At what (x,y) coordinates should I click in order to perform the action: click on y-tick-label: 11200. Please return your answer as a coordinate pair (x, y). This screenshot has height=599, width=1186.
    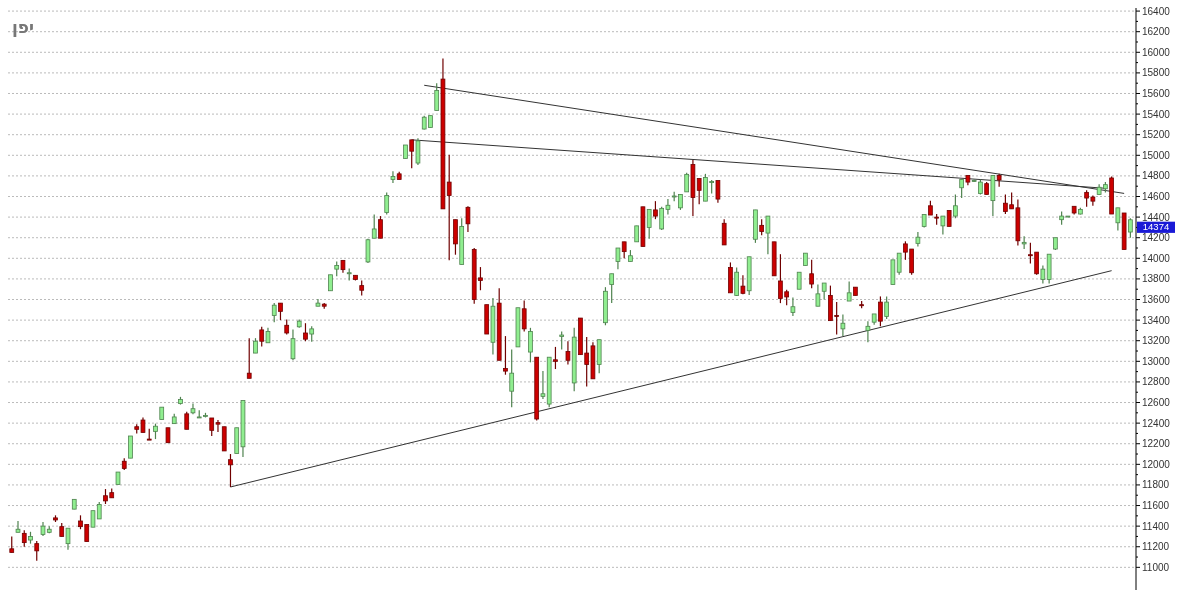
    Looking at the image, I should click on (1156, 547).